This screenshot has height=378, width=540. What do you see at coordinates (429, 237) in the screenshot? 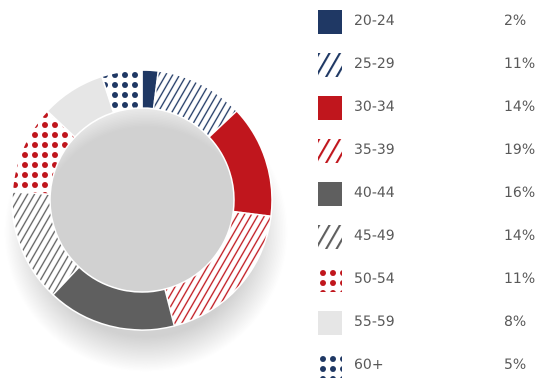
I see `legend-item-45-49: 45-49 14%` at bounding box center [429, 237].